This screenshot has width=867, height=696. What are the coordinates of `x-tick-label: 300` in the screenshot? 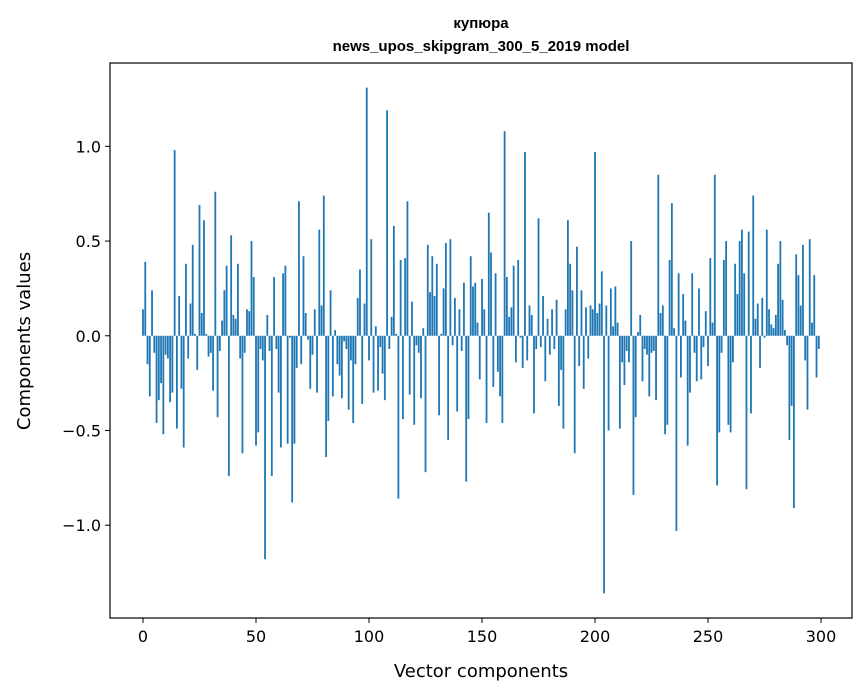 It's located at (821, 636).